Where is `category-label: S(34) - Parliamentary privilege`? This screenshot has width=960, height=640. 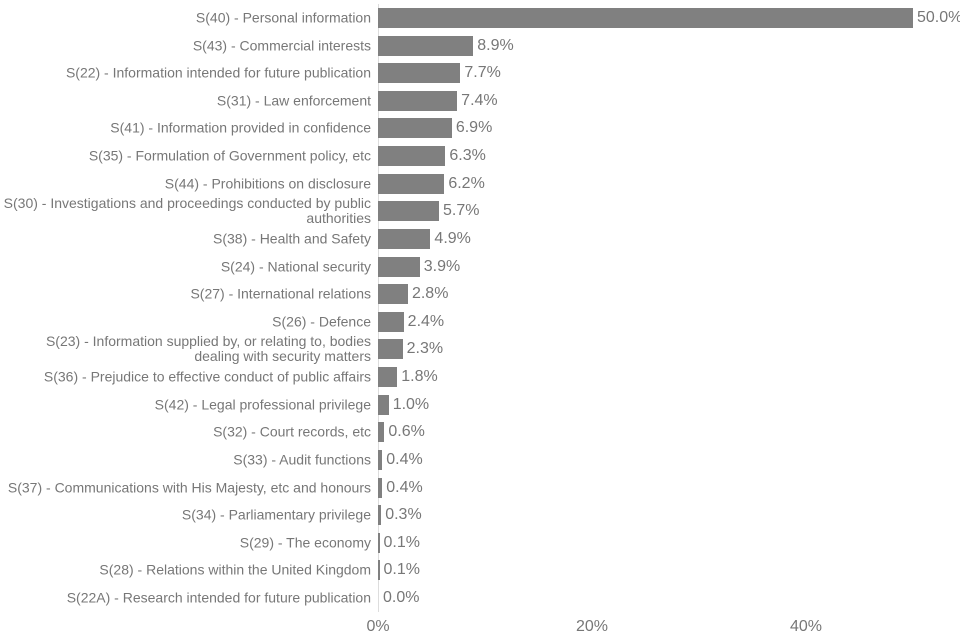
category-label: S(34) - Parliamentary privilege is located at coordinates (276, 514).